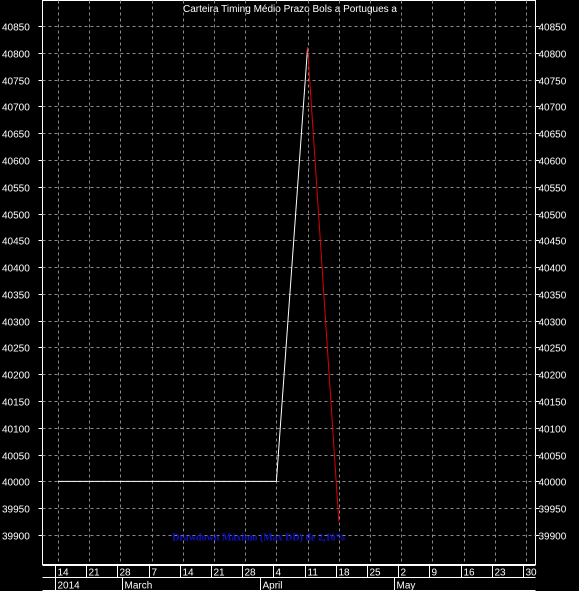 The height and width of the screenshot is (591, 579). I want to click on y-tick-label-right: 40200, so click(553, 376).